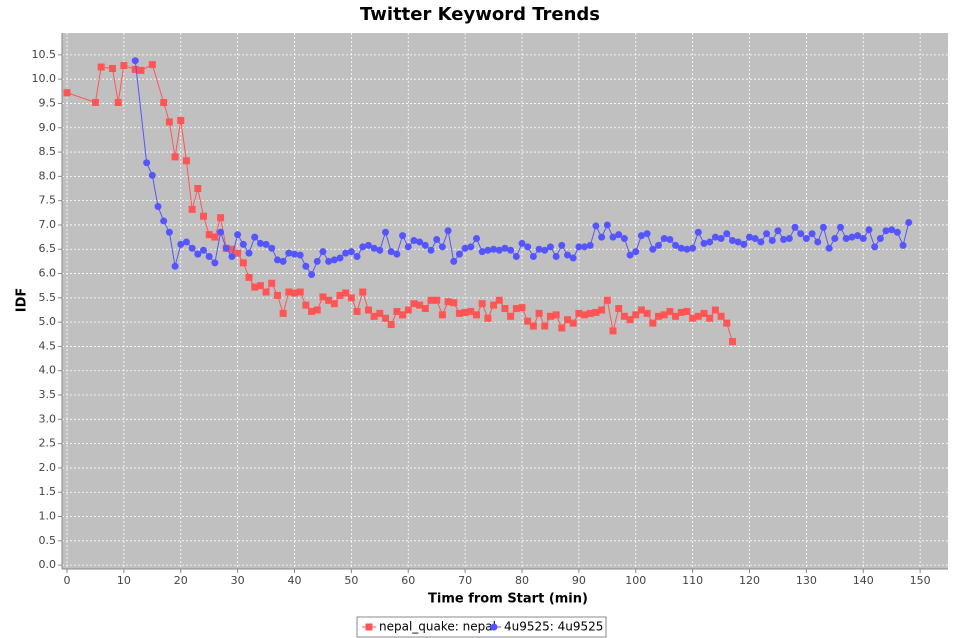  What do you see at coordinates (480, 14) in the screenshot?
I see `chart-title: Twitter Keyword Trends` at bounding box center [480, 14].